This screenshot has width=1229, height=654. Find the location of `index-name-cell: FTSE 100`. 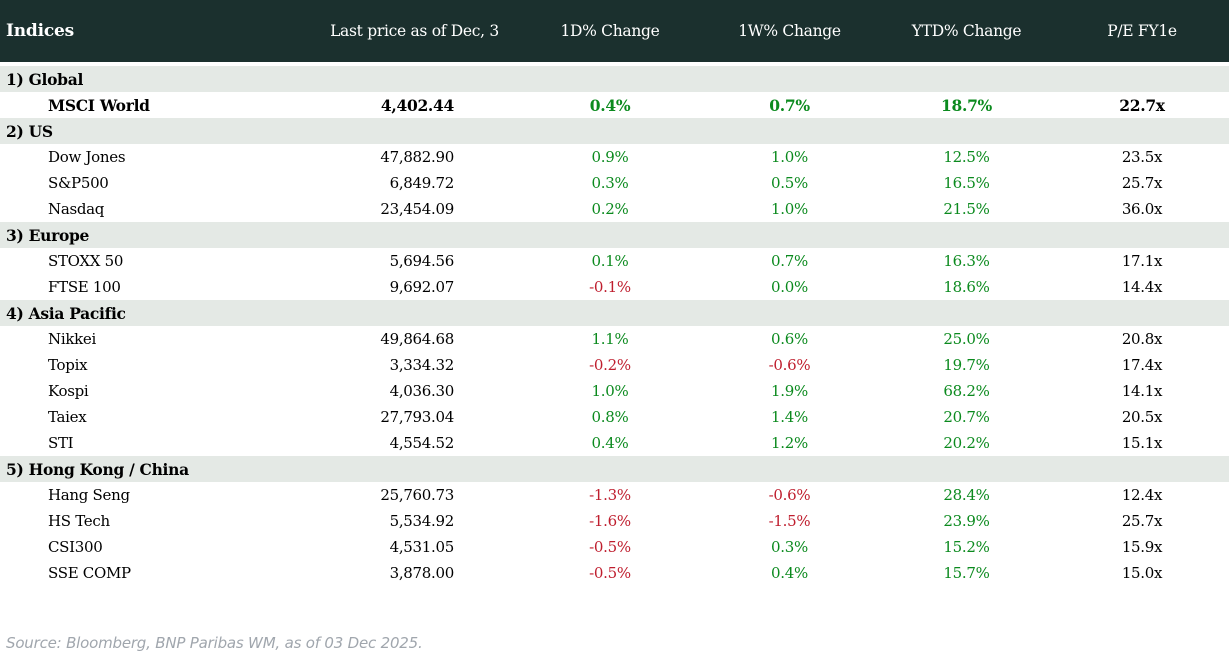

index-name-cell: FTSE 100 is located at coordinates (84, 287).